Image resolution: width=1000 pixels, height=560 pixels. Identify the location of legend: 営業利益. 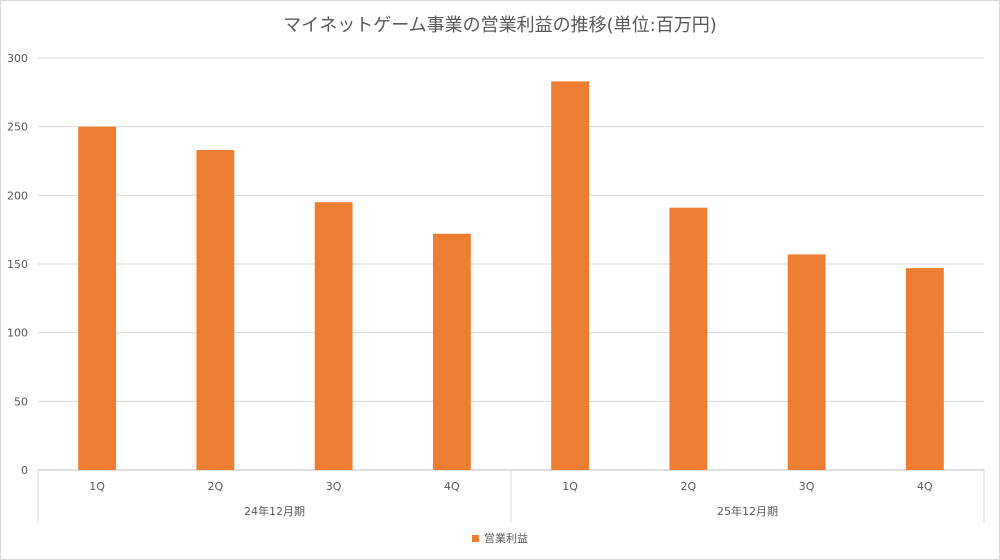
(500, 538).